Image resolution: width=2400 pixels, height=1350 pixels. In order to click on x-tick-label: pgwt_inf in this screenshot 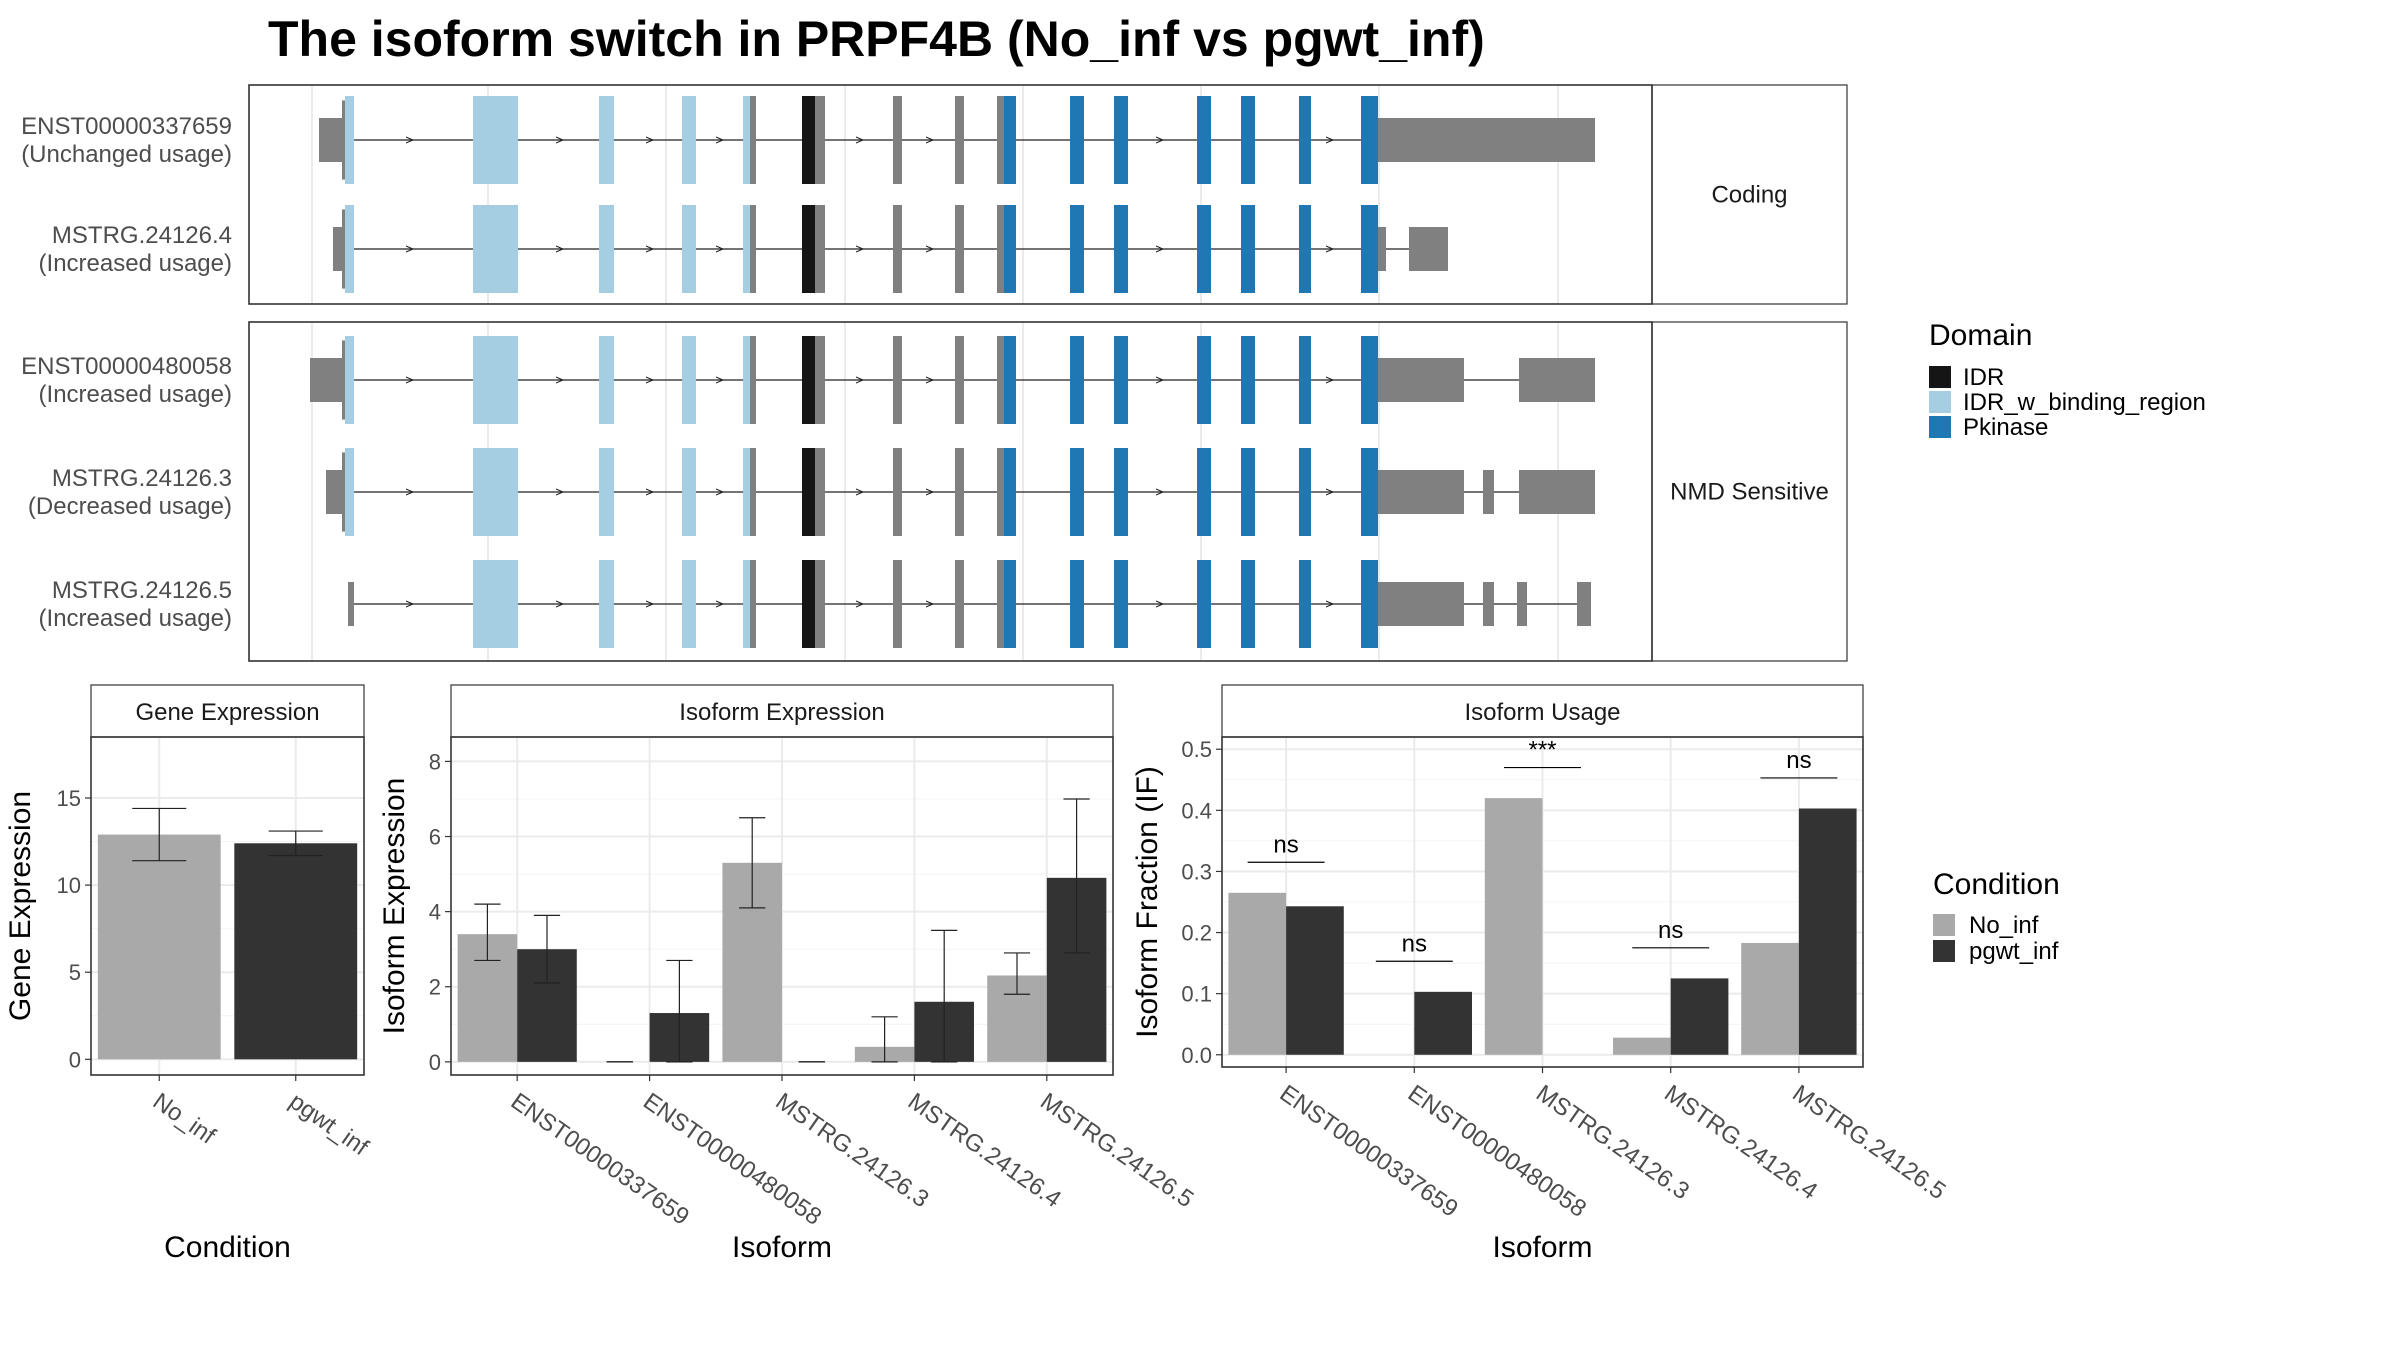, I will do `click(328, 1125)`.